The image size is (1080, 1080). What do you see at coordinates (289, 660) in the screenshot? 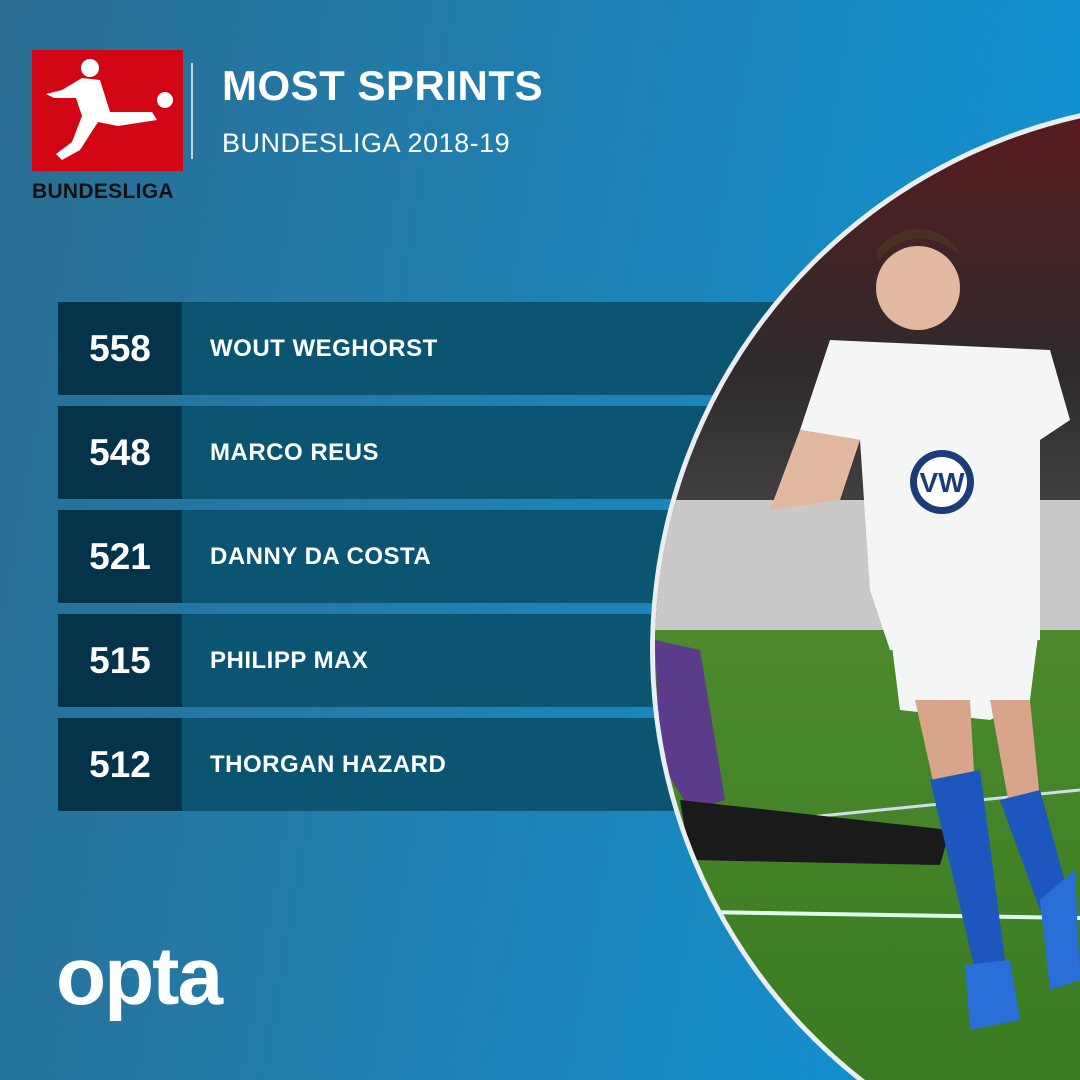
I see `player-name: PHILIPP MAX` at bounding box center [289, 660].